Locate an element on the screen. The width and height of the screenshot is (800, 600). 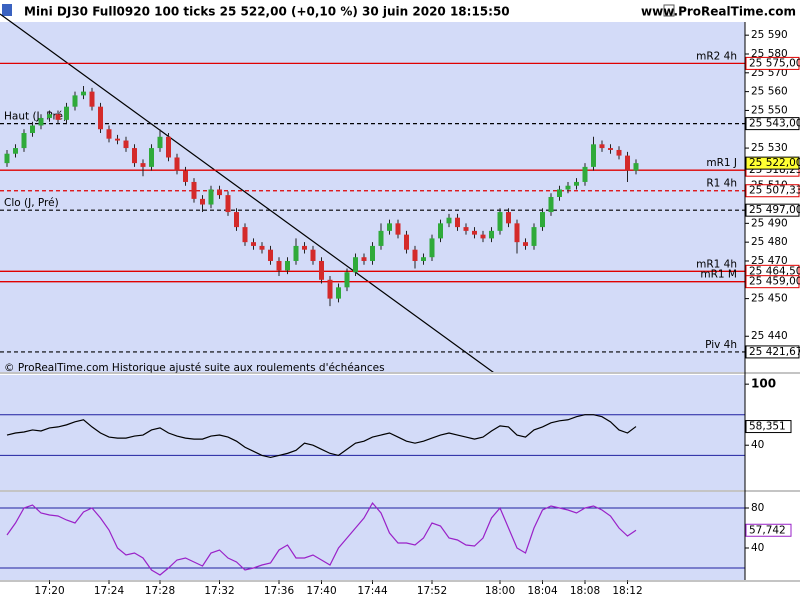
window-icon is located at coordinates (669, 10).